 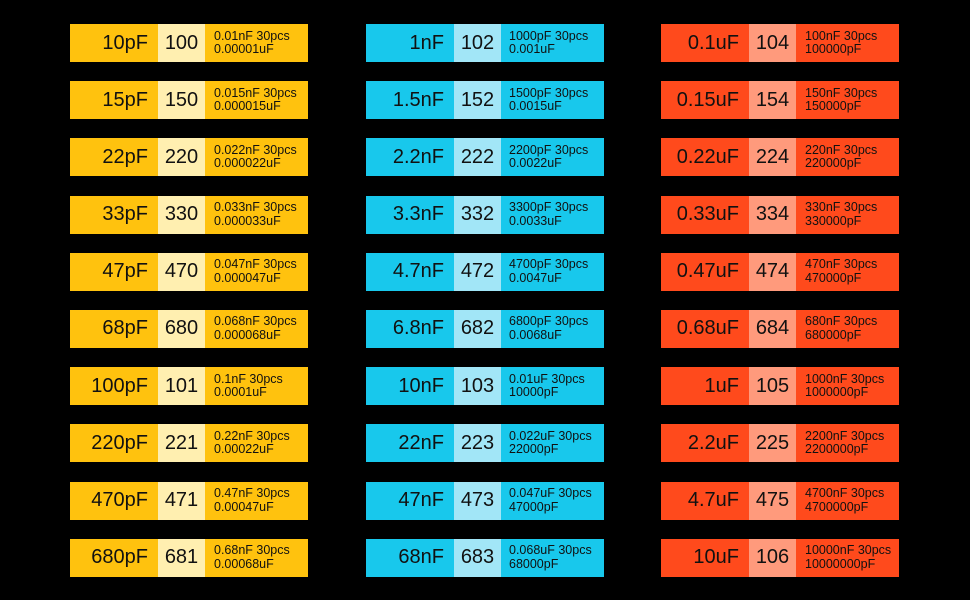 What do you see at coordinates (550, 493) in the screenshot?
I see `description-line-1: 0.047uF 30pcs` at bounding box center [550, 493].